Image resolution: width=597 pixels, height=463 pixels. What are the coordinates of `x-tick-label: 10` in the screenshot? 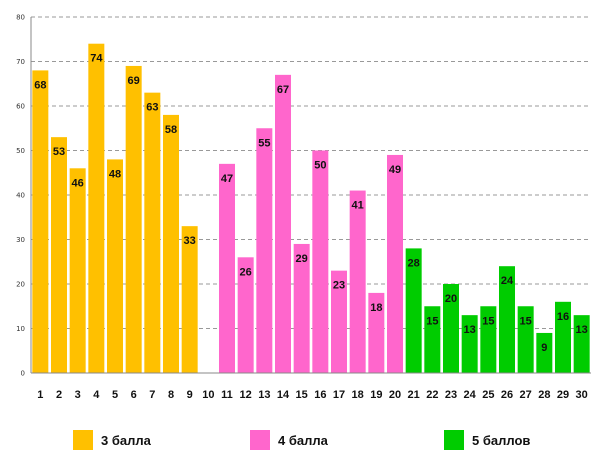 It's located at (208, 395).